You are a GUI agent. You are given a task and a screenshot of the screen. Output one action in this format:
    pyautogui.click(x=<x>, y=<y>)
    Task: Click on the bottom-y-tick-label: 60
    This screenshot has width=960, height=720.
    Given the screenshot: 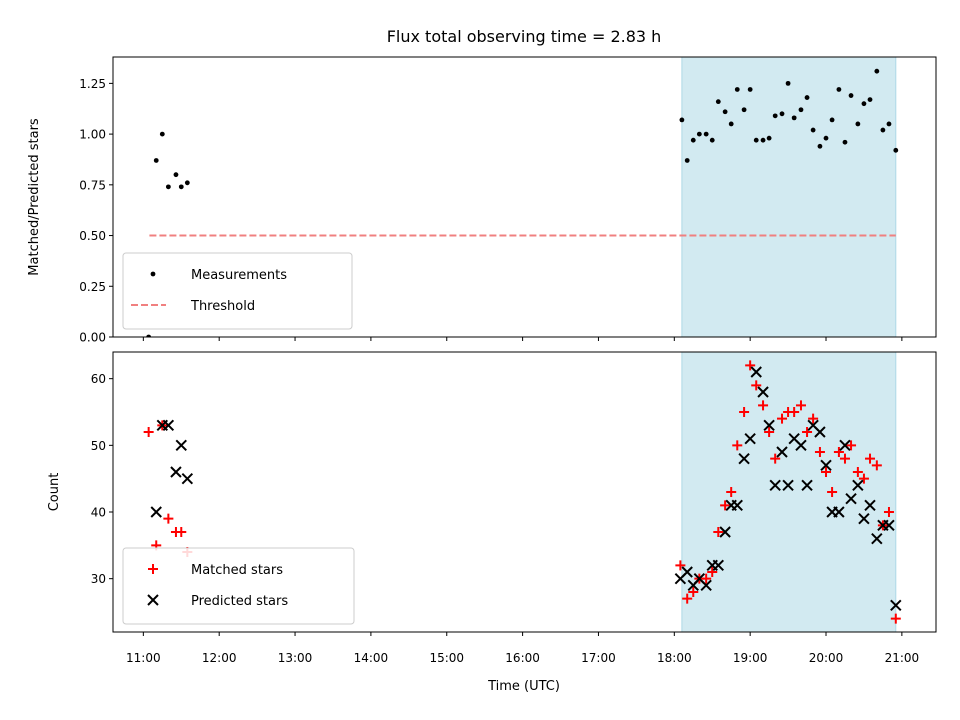 What is the action you would take?
    pyautogui.click(x=98, y=379)
    